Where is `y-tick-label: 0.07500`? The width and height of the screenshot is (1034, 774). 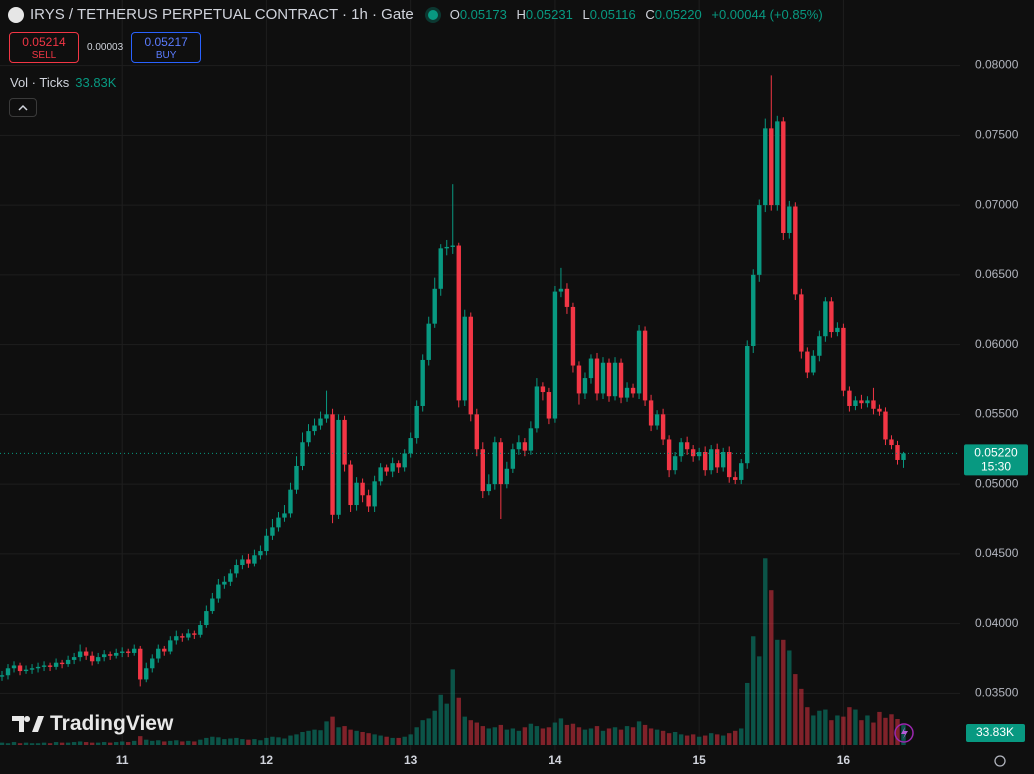 y-tick-label: 0.07500 is located at coordinates (997, 134).